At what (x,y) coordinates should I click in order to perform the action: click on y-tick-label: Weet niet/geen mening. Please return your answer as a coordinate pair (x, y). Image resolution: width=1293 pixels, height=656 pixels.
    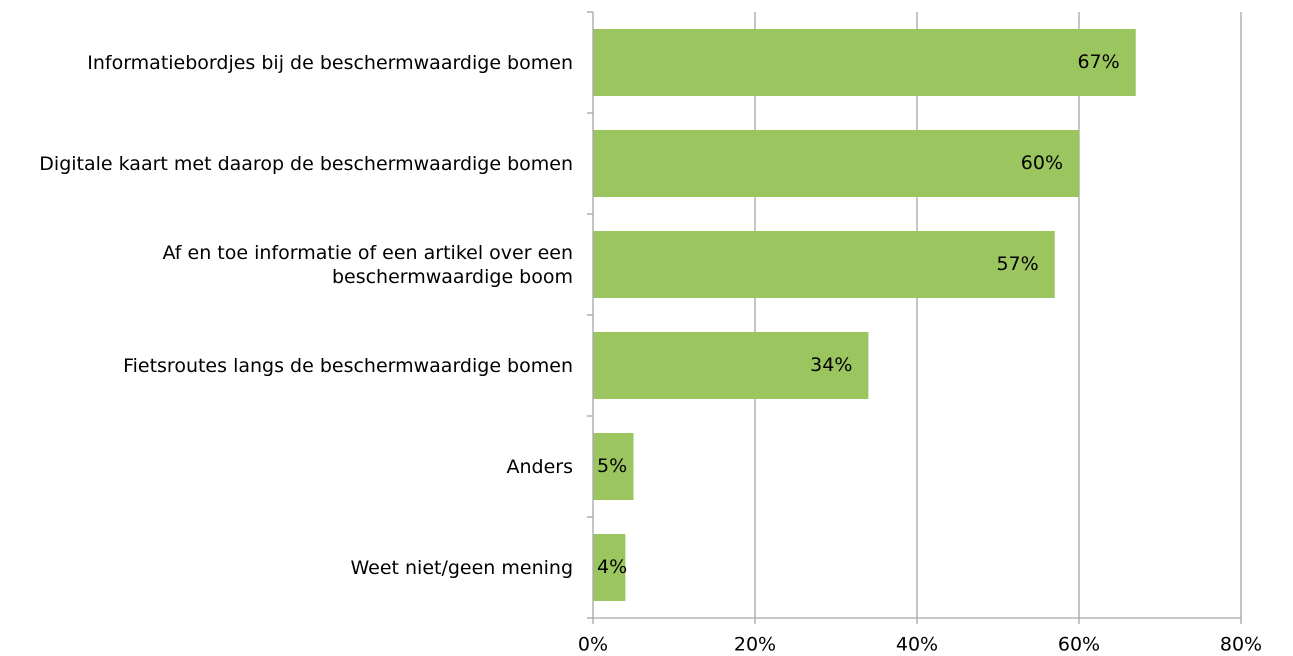
    Looking at the image, I should click on (461, 567).